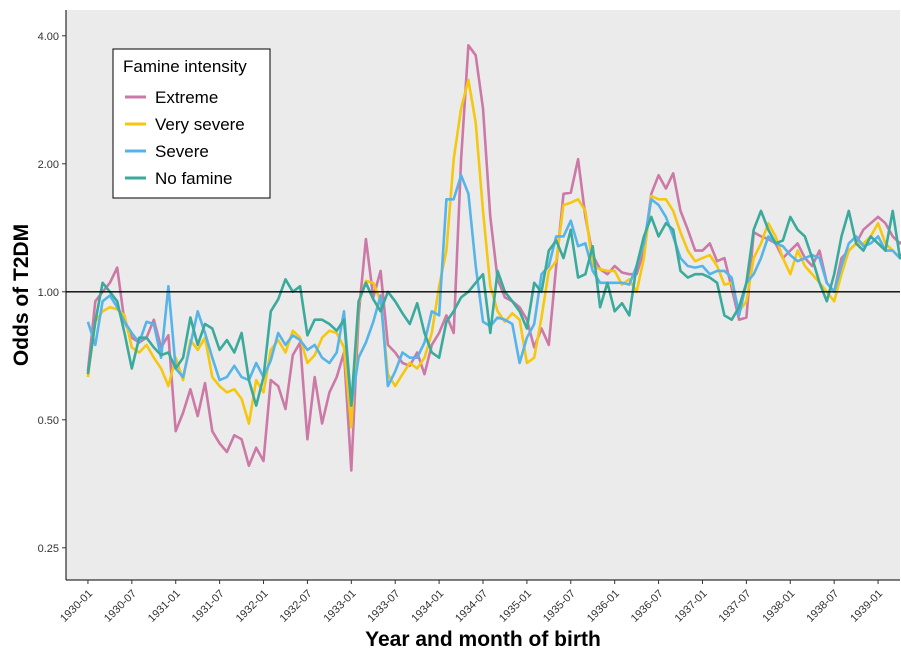 Image resolution: width=901 pixels, height=653 pixels. Describe the element at coordinates (193, 178) in the screenshot. I see `legend-label: No famine` at that location.